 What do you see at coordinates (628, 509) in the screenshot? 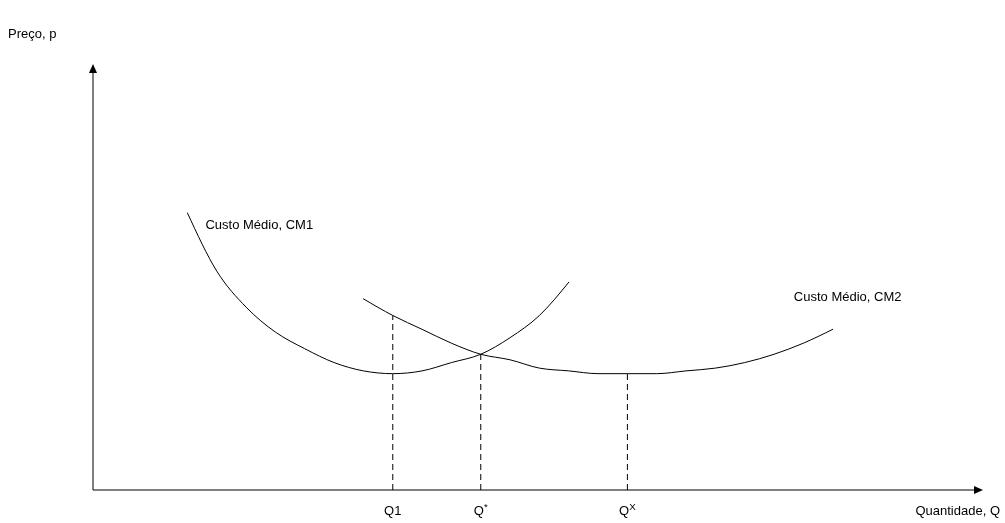
I see `x-tick-label: Q$^{X}$` at bounding box center [628, 509].